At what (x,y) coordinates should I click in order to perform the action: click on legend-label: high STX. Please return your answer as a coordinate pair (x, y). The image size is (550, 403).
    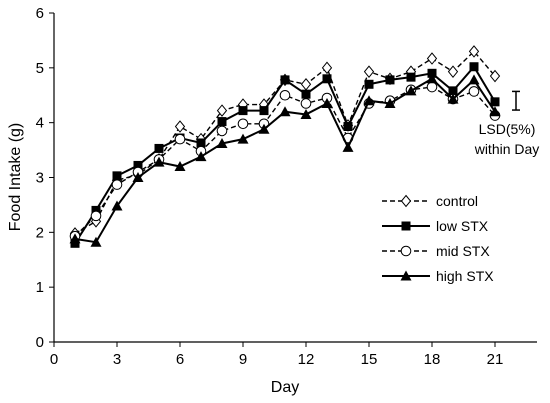
    Looking at the image, I should click on (465, 276).